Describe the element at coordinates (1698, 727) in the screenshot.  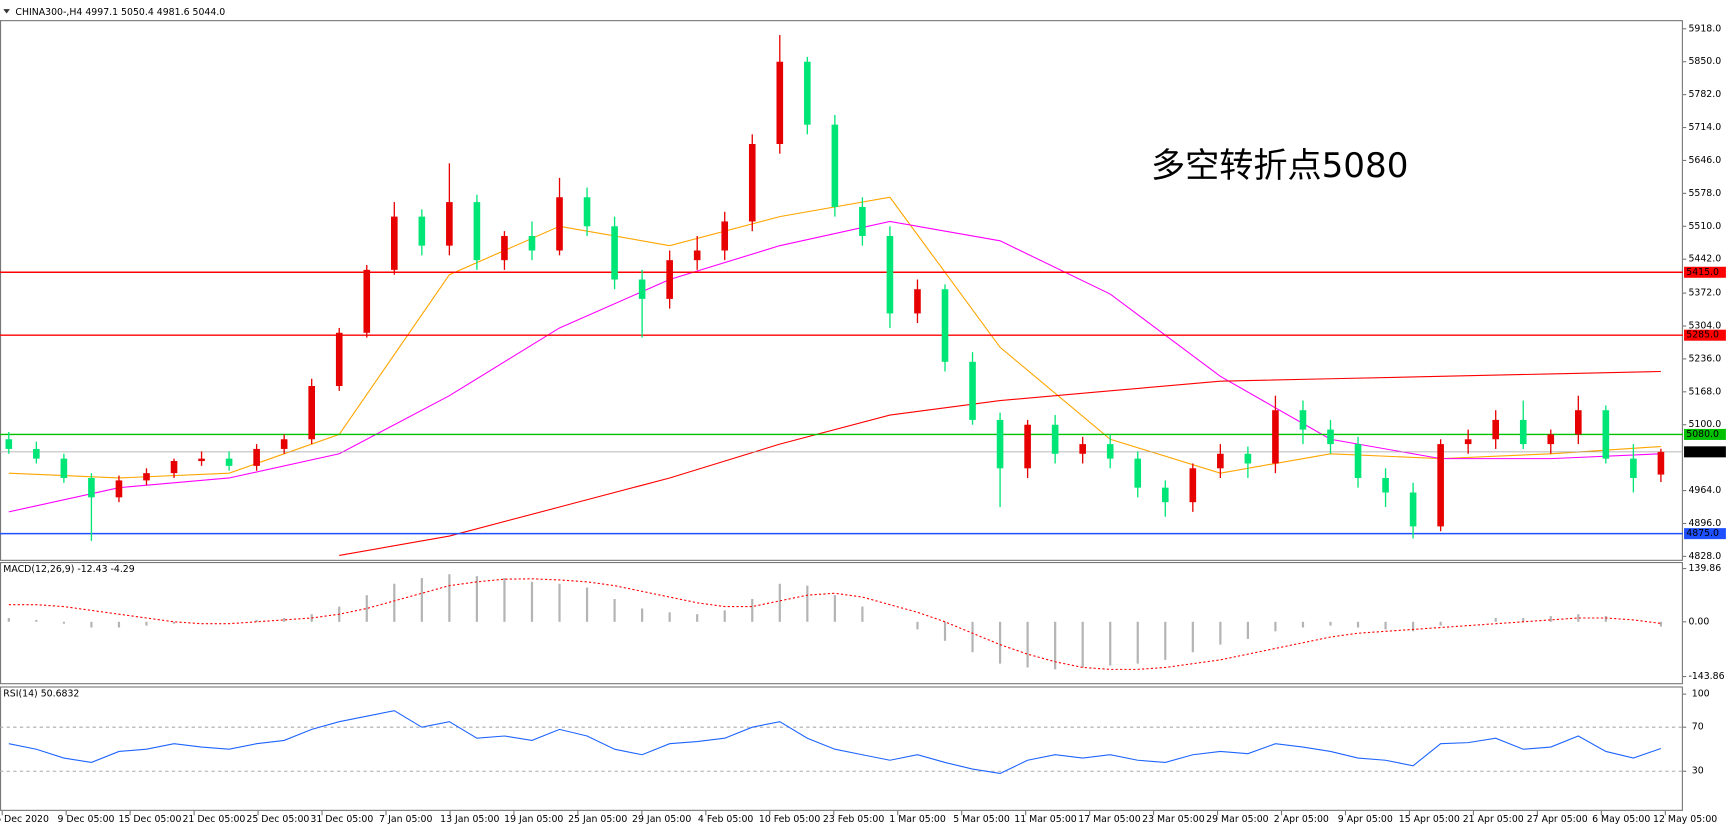
I see `y-tick-label: 70` at that location.